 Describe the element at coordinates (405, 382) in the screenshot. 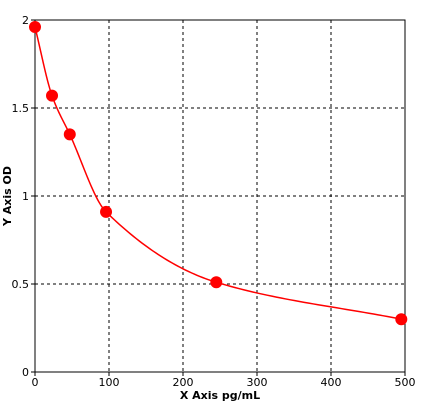

I see `x-tick-label: 500` at that location.